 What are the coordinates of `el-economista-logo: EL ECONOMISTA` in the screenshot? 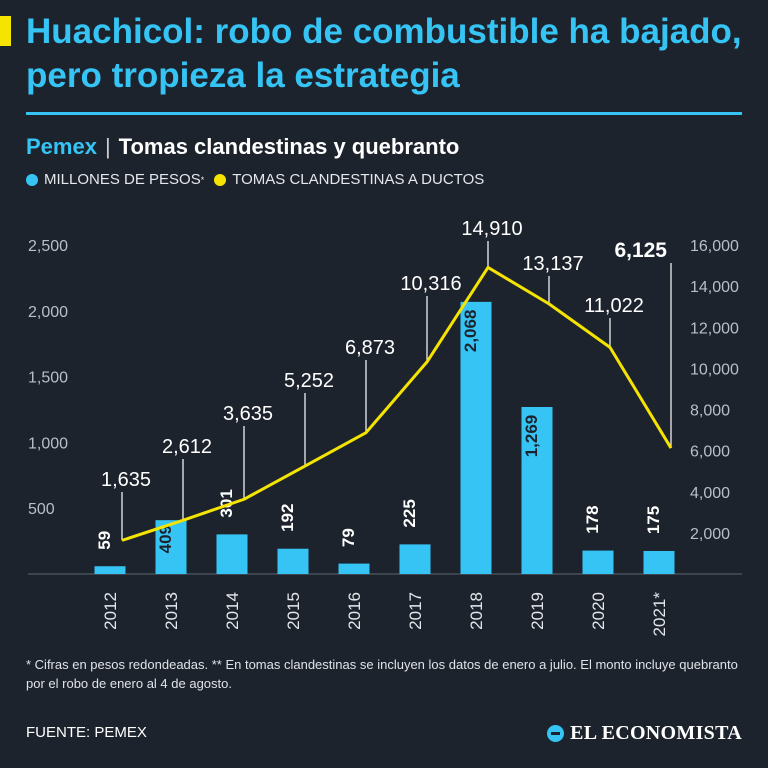 It's located at (644, 733).